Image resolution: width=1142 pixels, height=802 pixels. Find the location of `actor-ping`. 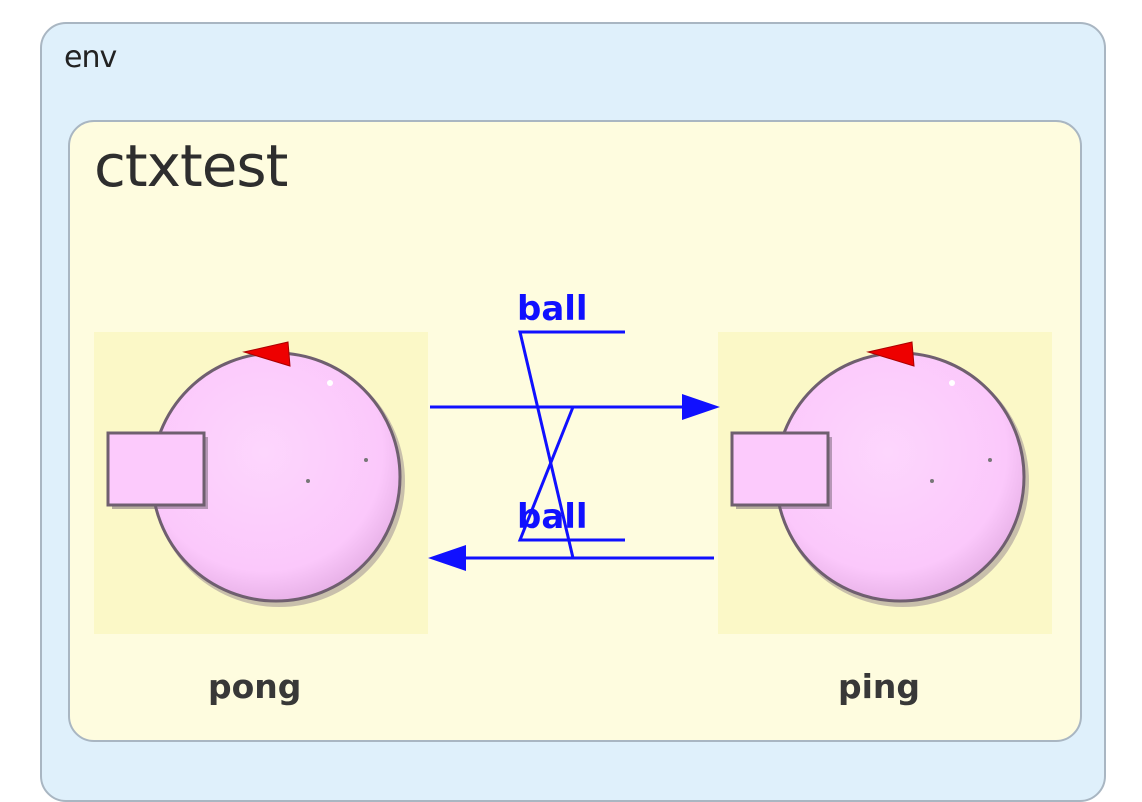

actor-ping is located at coordinates (885, 483).